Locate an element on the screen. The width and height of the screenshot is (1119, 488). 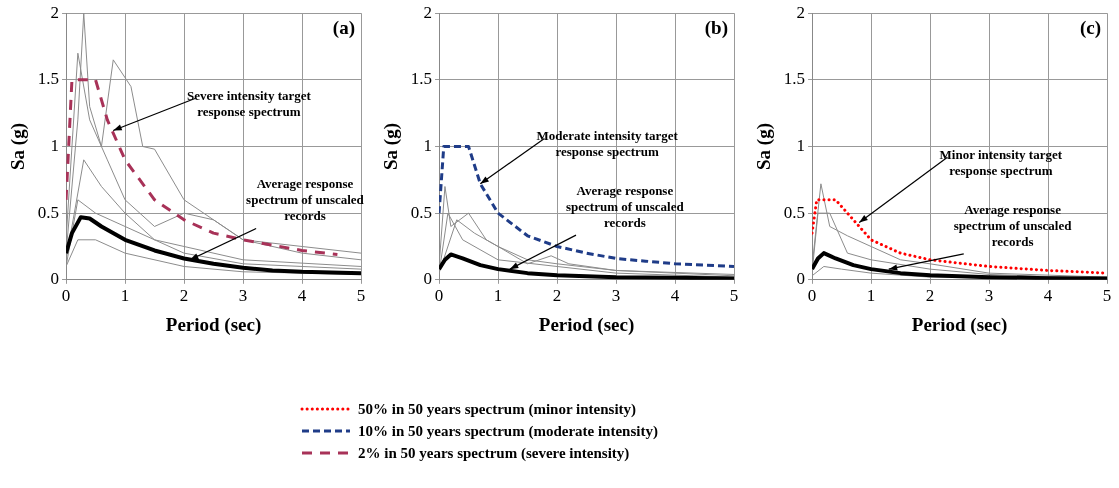
annotation: Severe intensity target response spectrum is located at coordinates (249, 104).